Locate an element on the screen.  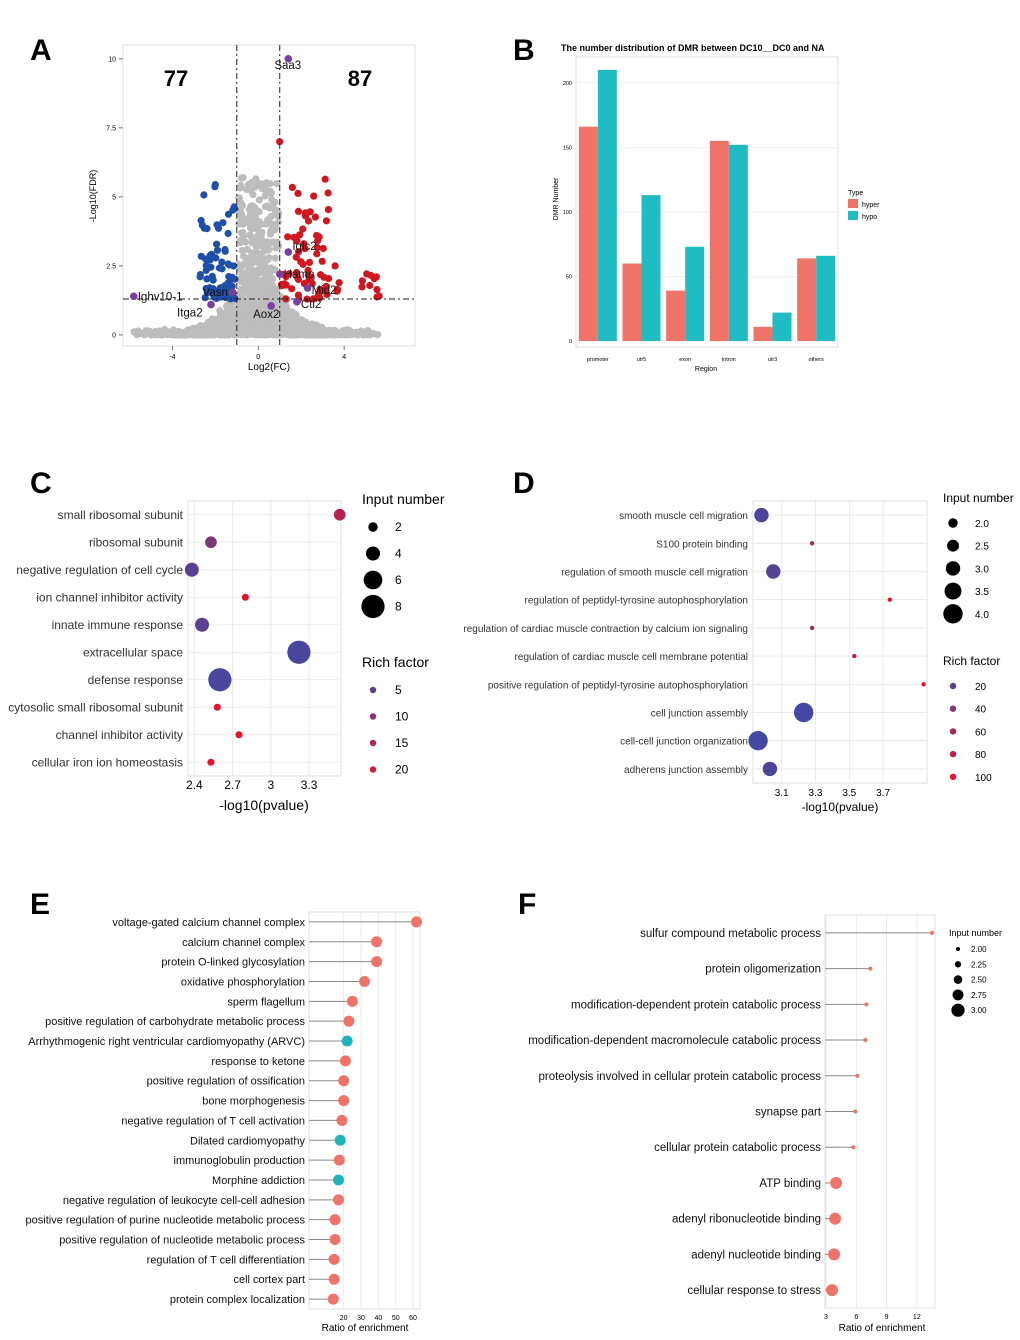
size-legend-label: 3.00 is located at coordinates (979, 1010).